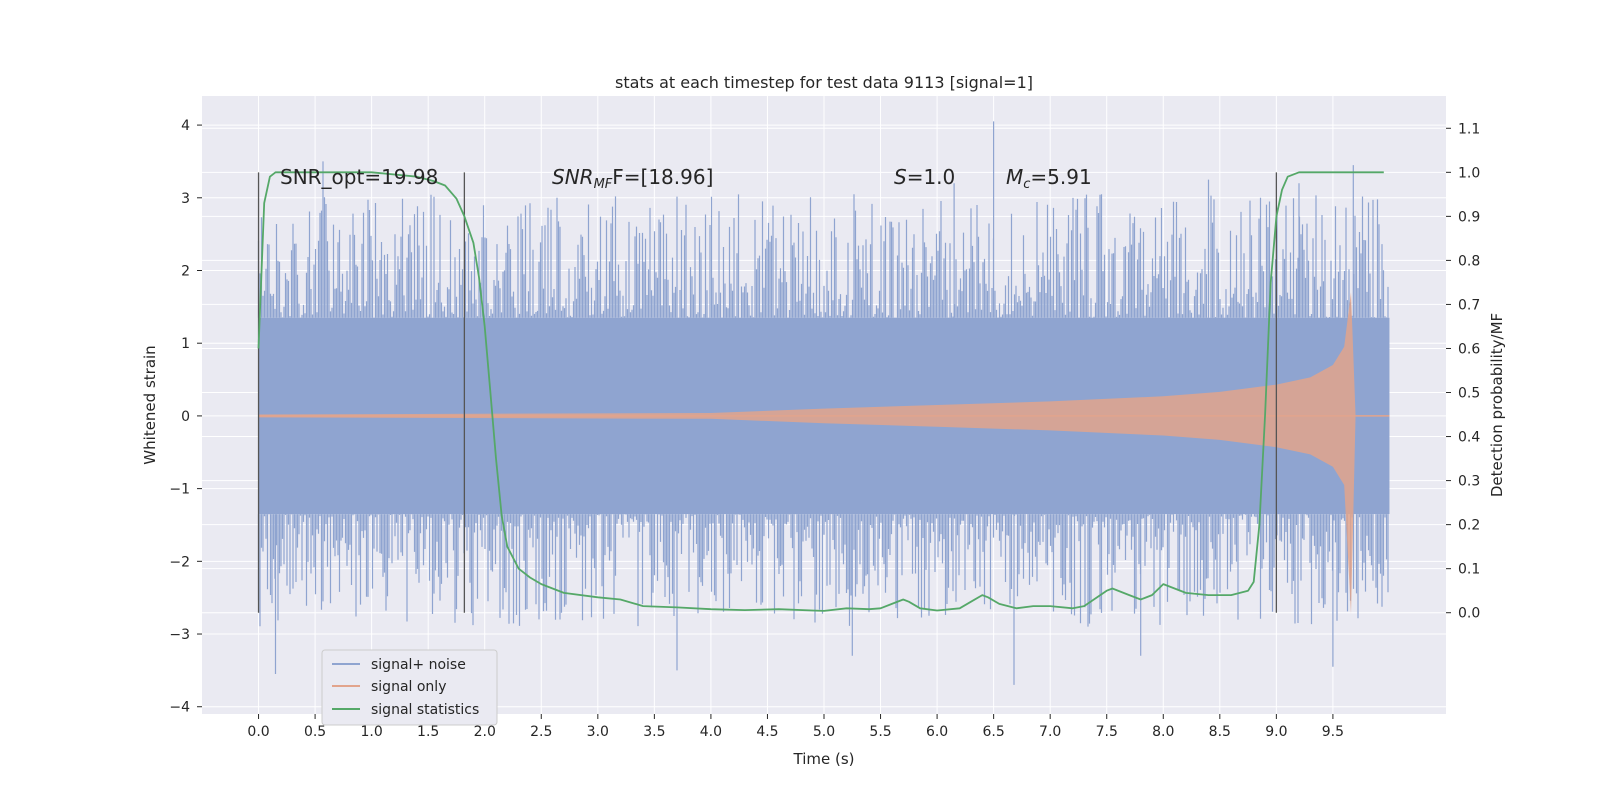 This screenshot has height=800, width=1600. I want to click on annotation-s-label: S, so click(900, 177).